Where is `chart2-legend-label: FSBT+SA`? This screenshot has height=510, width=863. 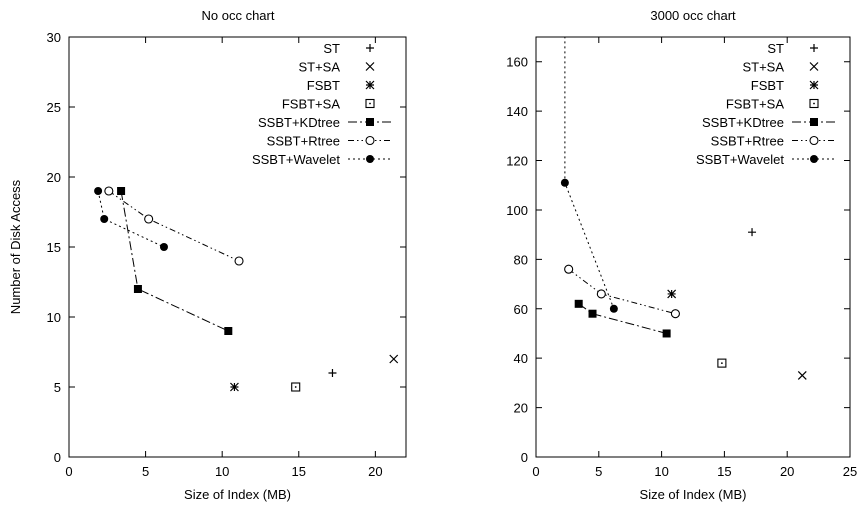
chart2-legend-label: FSBT+SA is located at coordinates (755, 104).